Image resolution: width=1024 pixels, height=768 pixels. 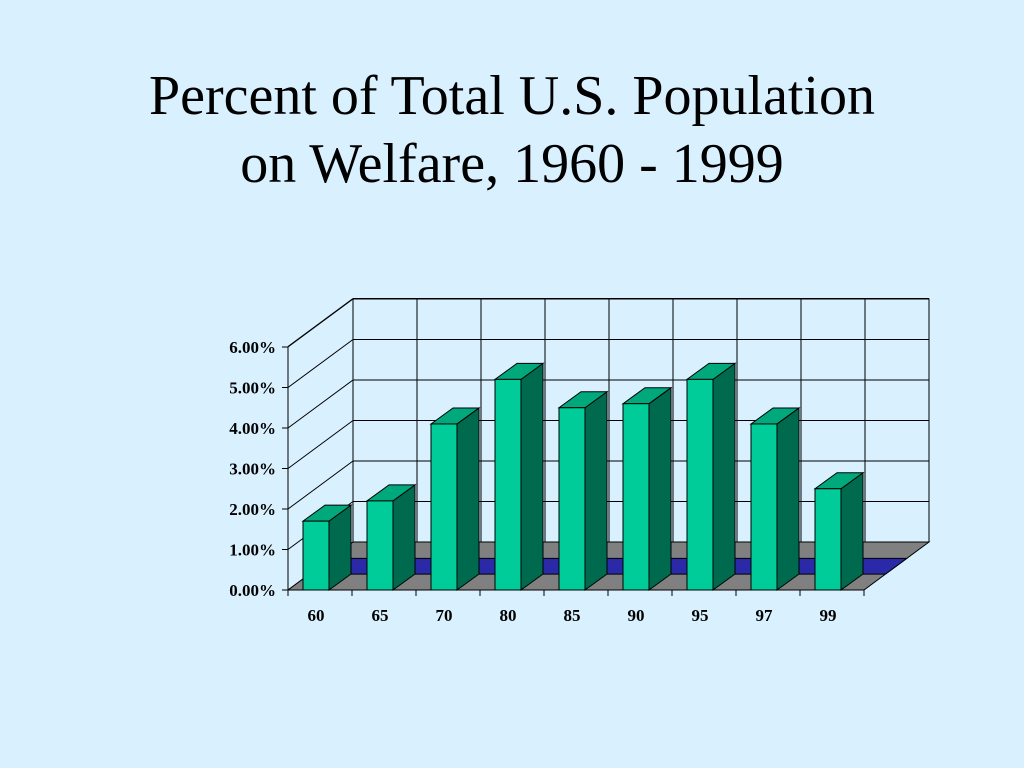 I want to click on x-tick-label: 97, so click(x=765, y=615).